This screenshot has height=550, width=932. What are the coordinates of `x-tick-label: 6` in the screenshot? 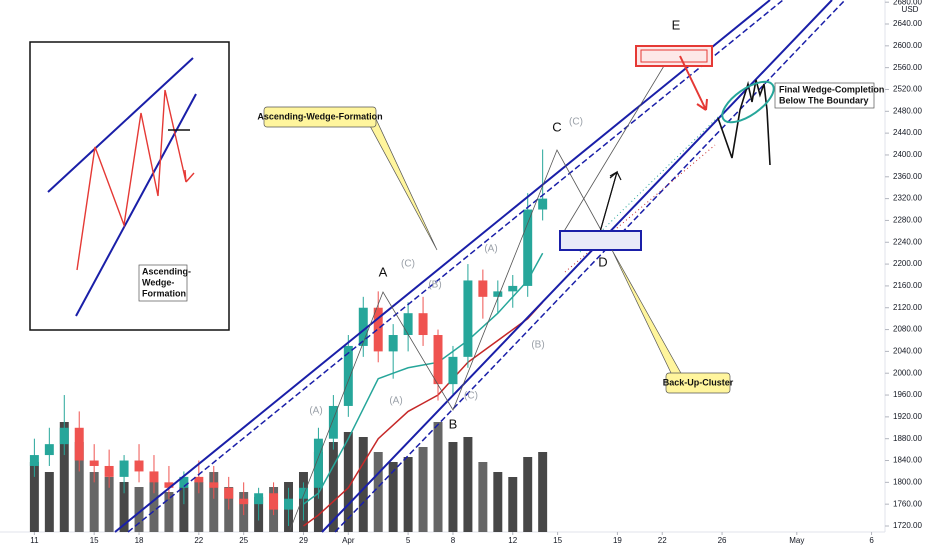 It's located at (871, 540).